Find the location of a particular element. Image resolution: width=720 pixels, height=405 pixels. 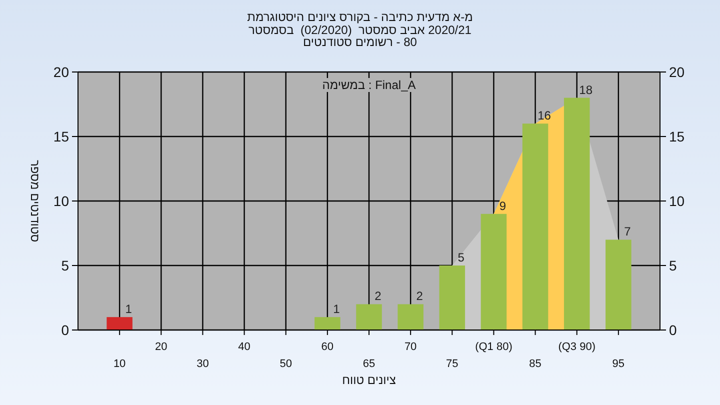

y2-tick-label: 0 is located at coordinates (673, 330).